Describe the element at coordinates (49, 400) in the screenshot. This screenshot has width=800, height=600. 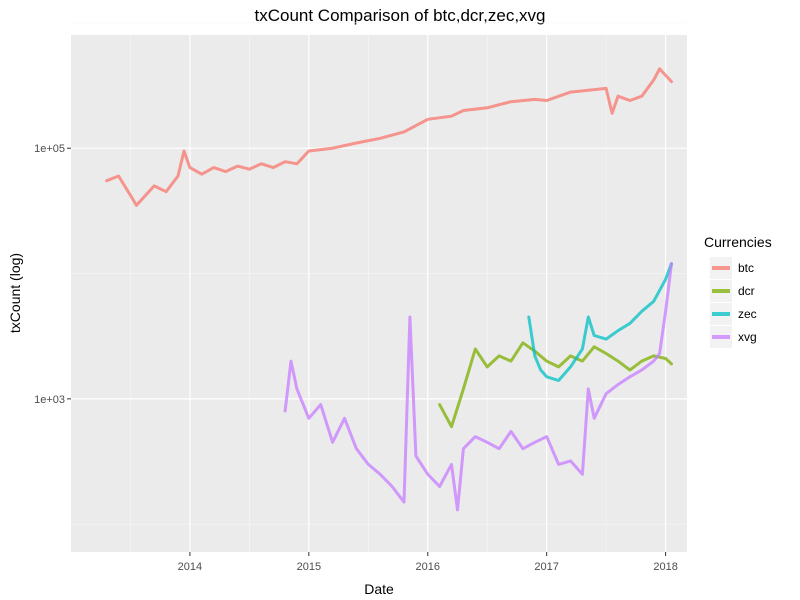
I see `y-tick-label: 1e+03` at that location.